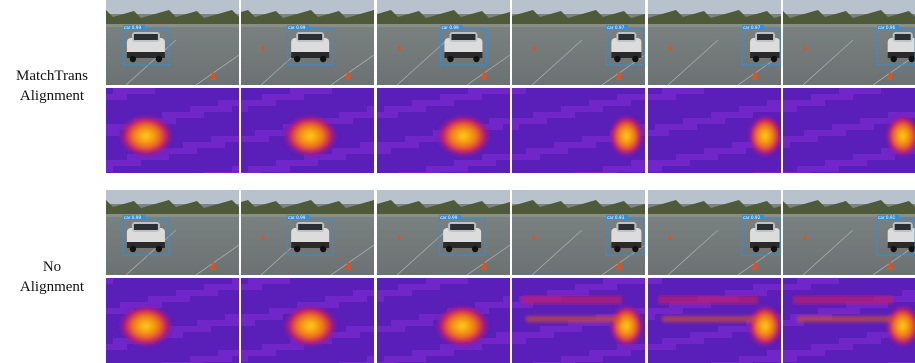 This screenshot has width=915, height=363. Describe the element at coordinates (887, 27) in the screenshot. I see `detection-label: car 0.96` at that location.